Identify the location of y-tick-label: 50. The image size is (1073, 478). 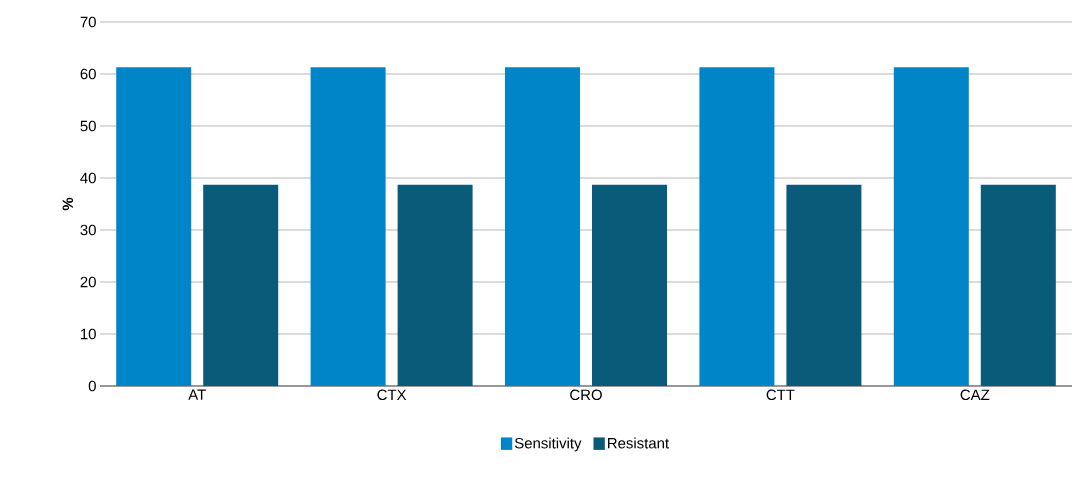
(88, 126).